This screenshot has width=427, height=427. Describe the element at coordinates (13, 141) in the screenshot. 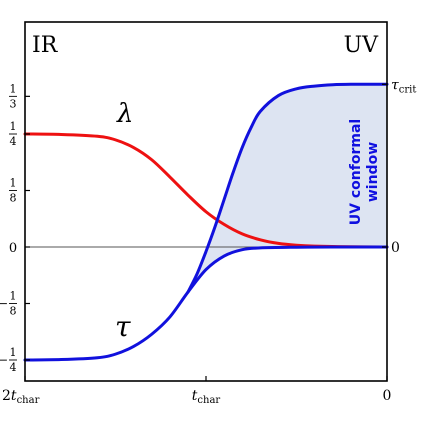

I see `y-tick-den-1: 4` at that location.